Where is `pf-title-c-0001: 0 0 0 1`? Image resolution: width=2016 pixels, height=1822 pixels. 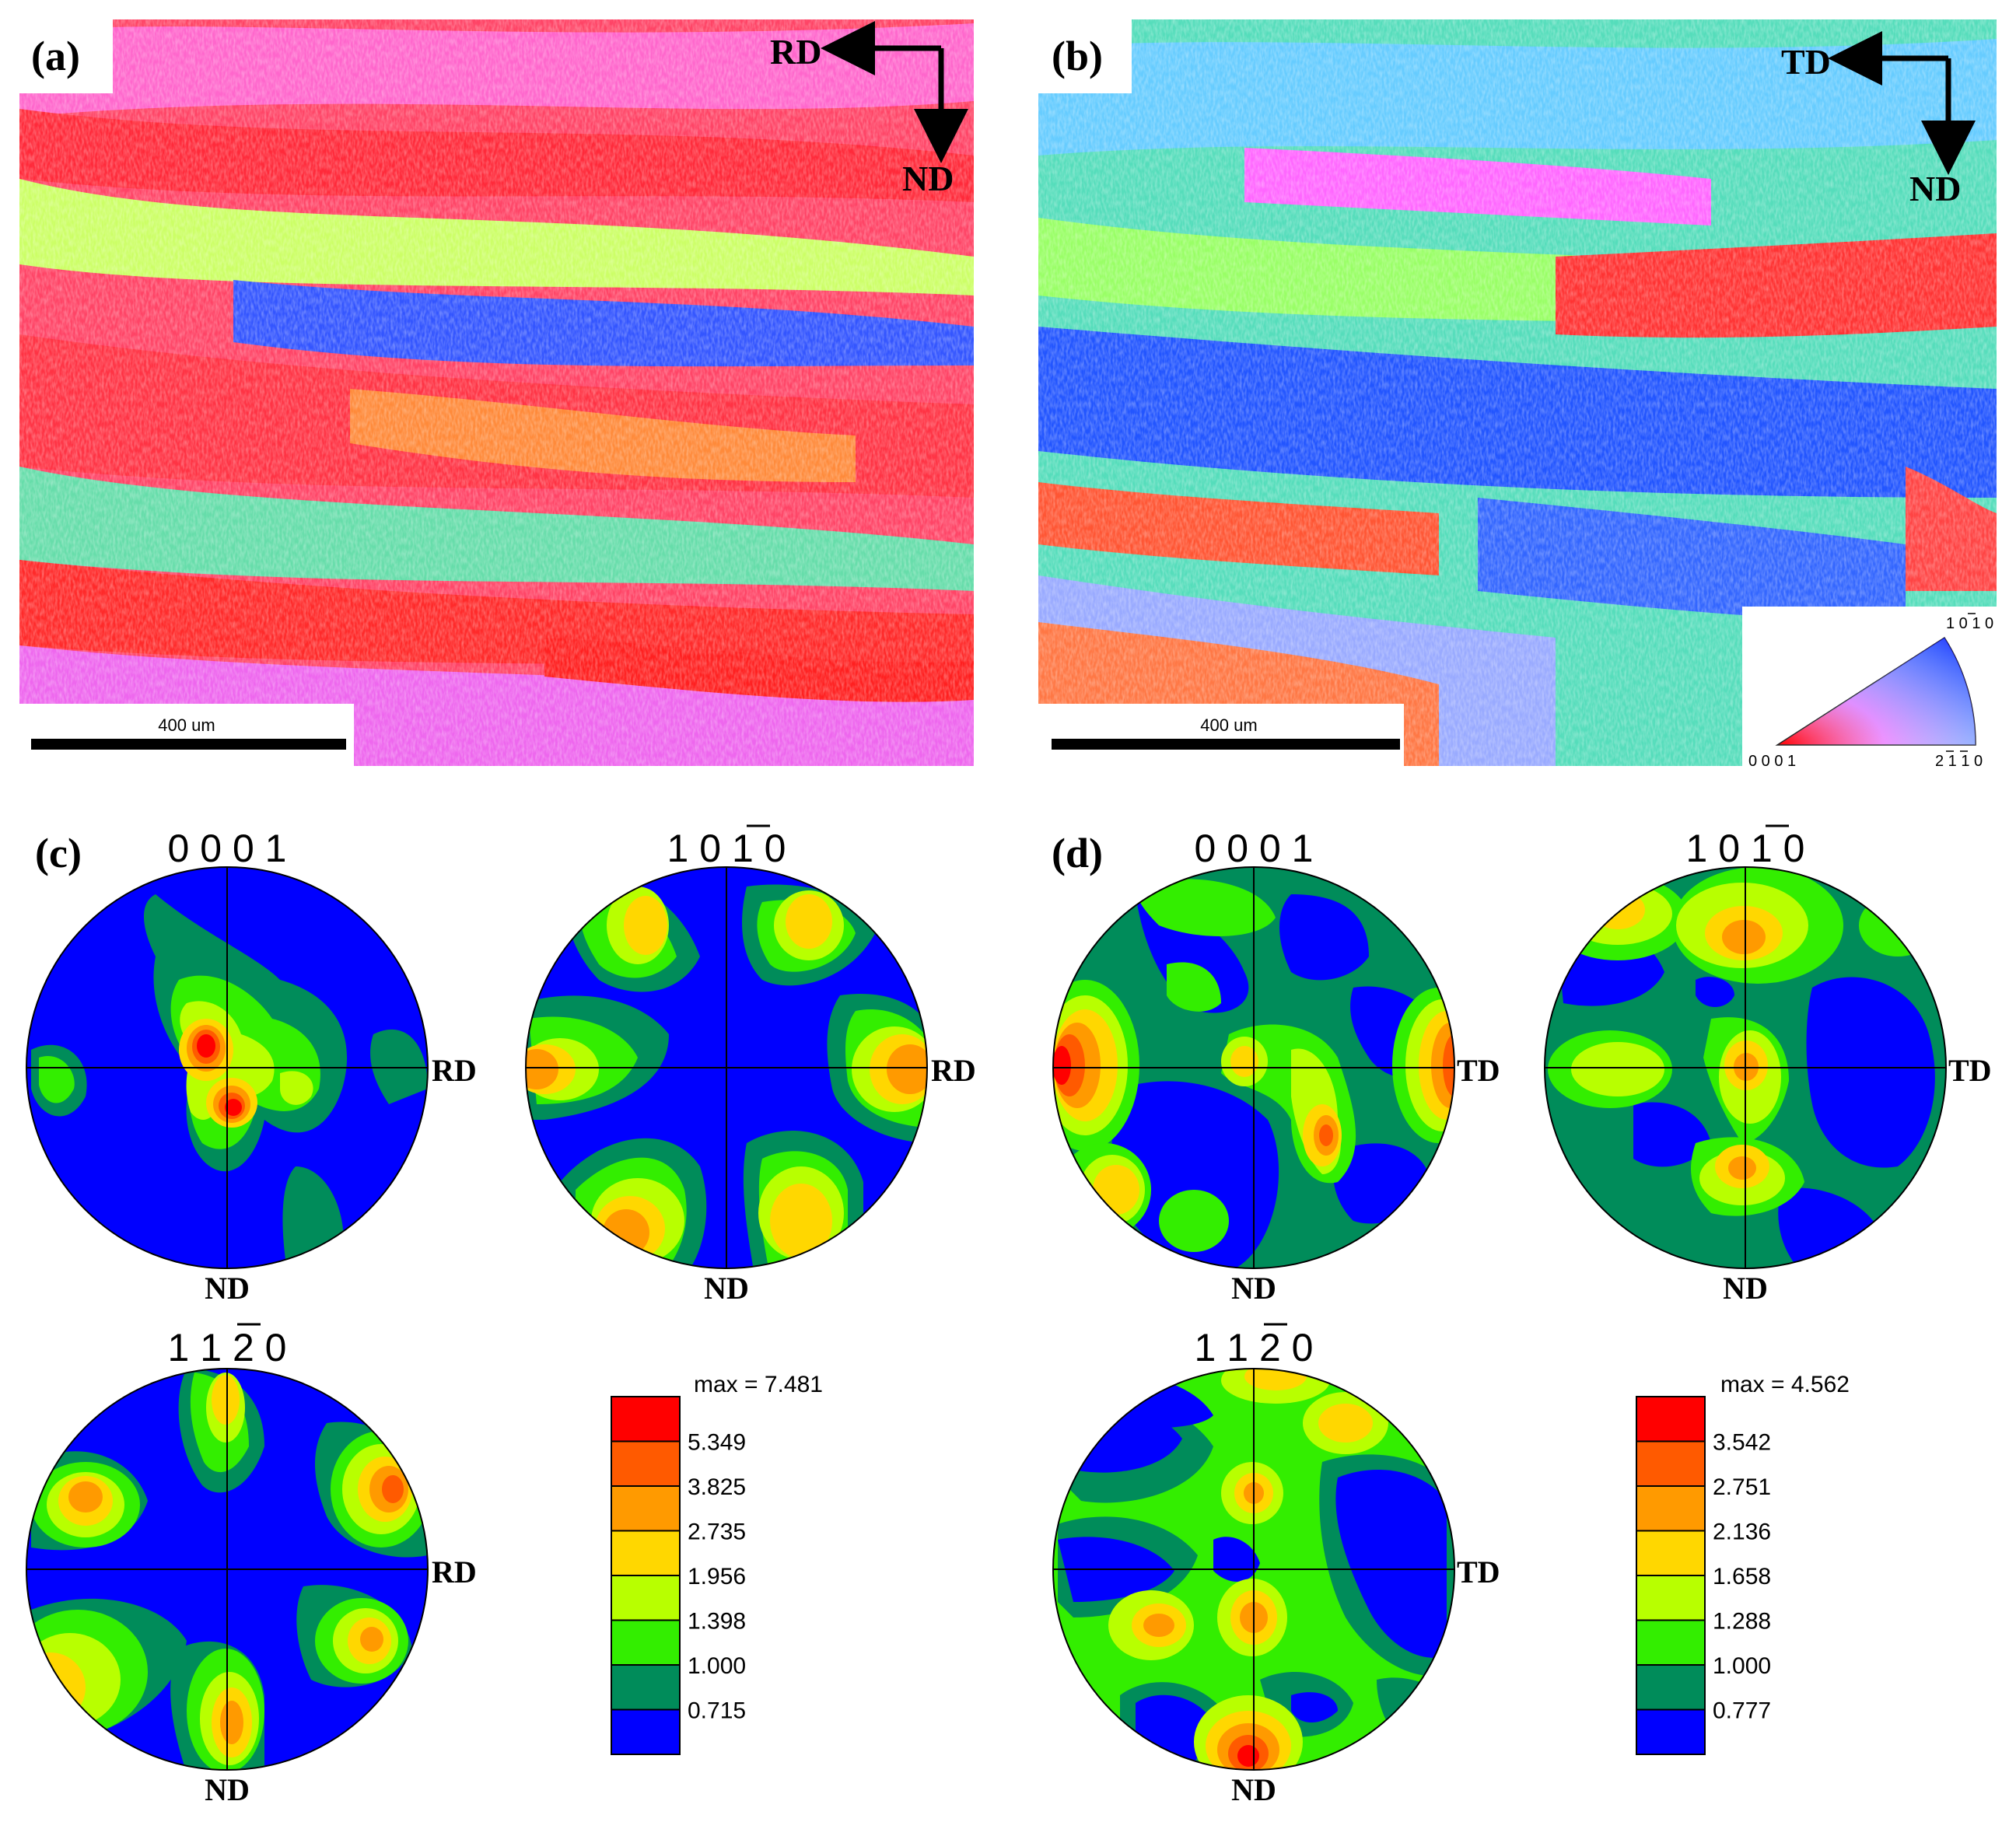 pf-title-c-0001: 0 0 0 1 is located at coordinates (227, 848).